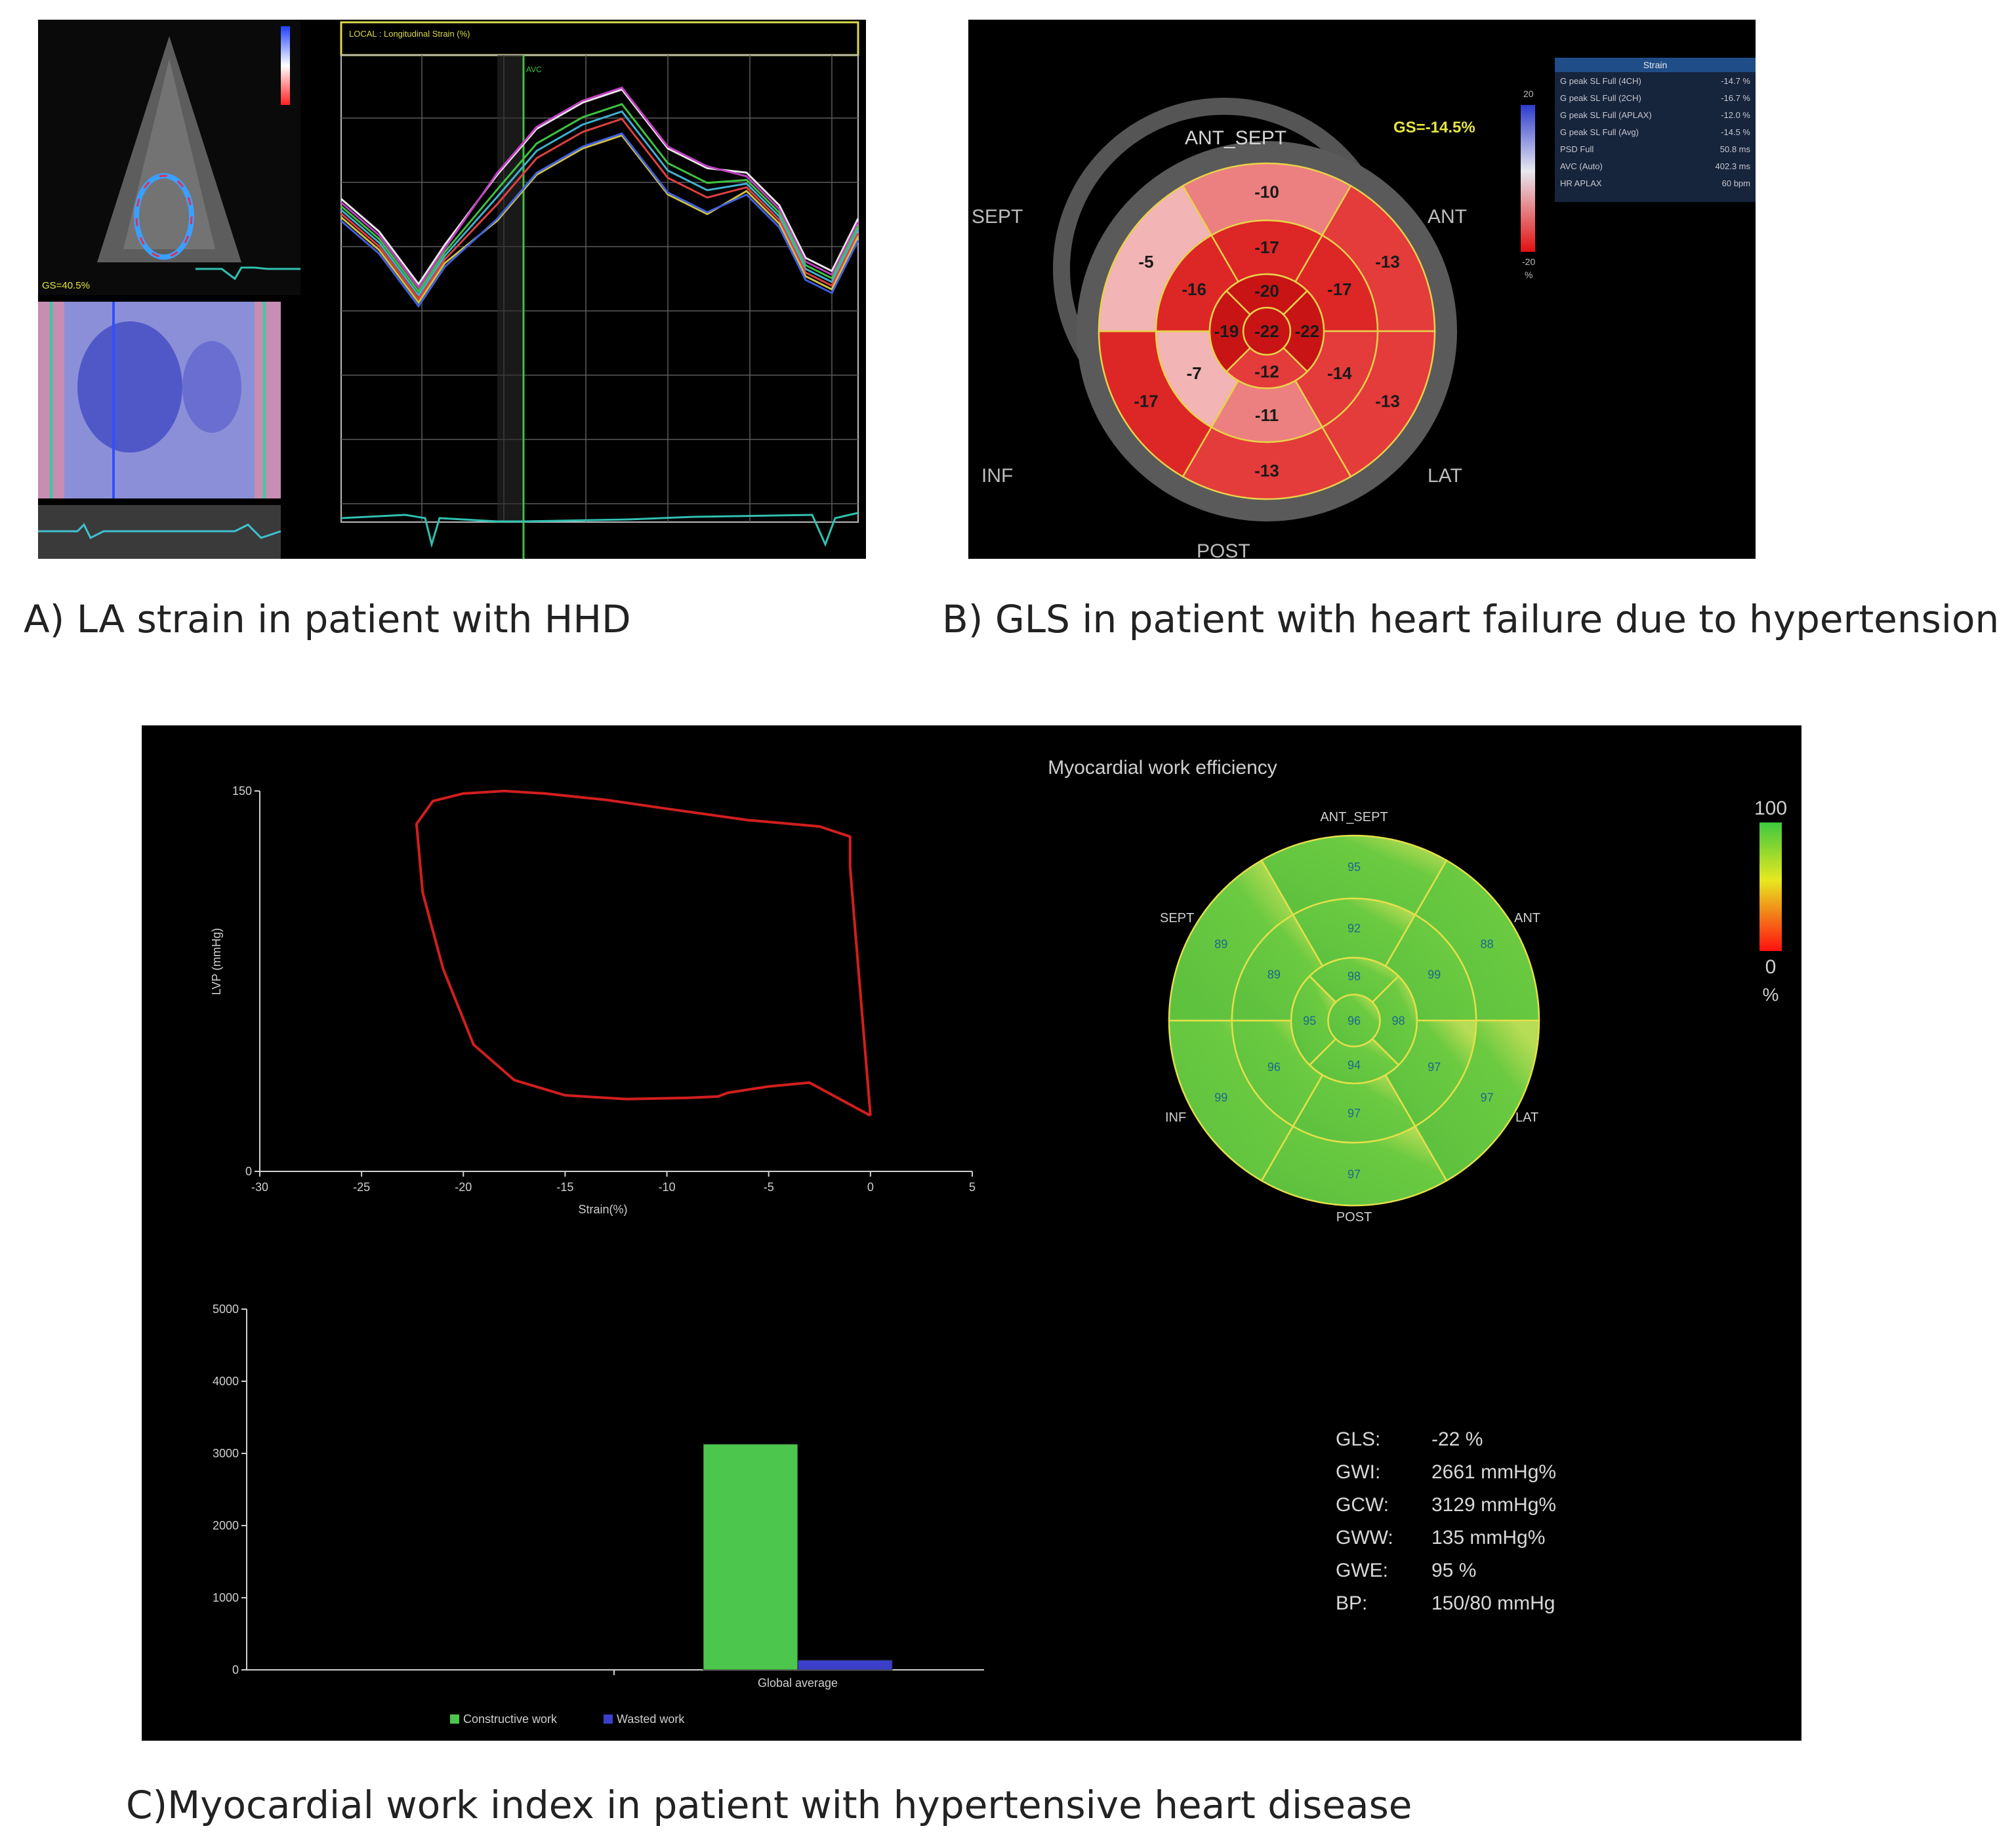 The width and height of the screenshot is (2016, 1843). I want to click on segment-value-mid: 89, so click(1274, 975).